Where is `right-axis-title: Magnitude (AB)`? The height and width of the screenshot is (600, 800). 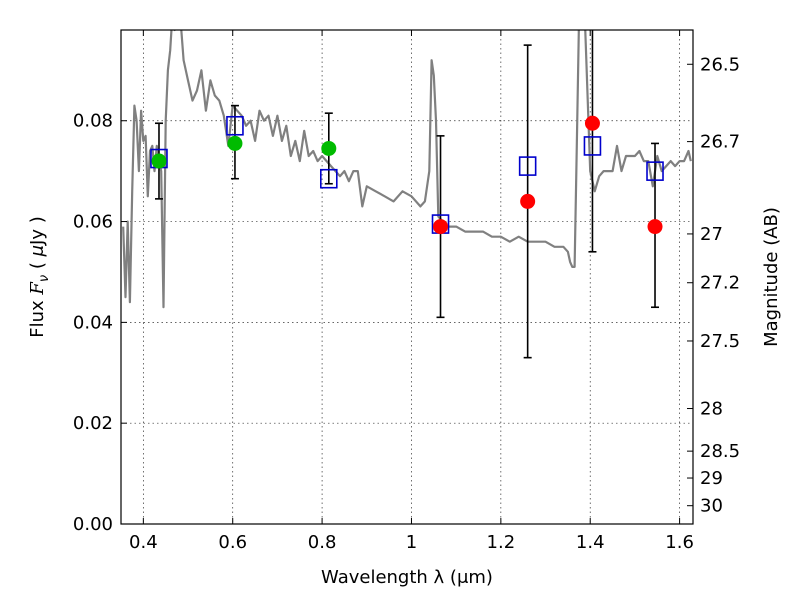 right-axis-title: Magnitude (AB) is located at coordinates (771, 277).